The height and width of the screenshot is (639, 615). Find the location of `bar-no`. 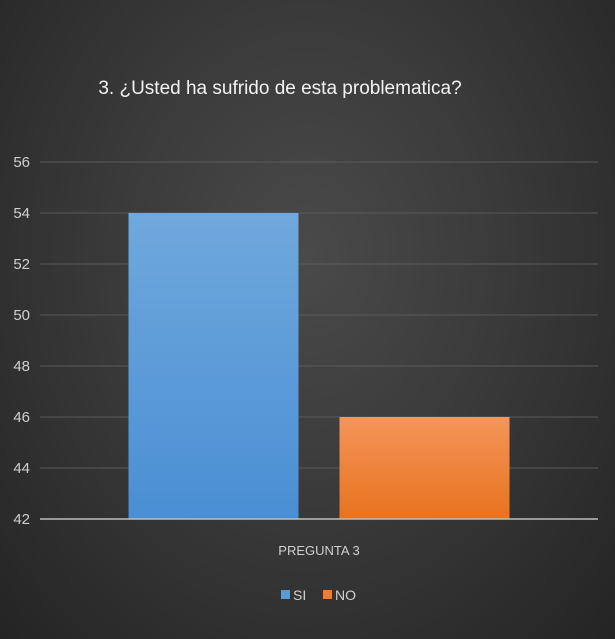

bar-no is located at coordinates (424, 468).